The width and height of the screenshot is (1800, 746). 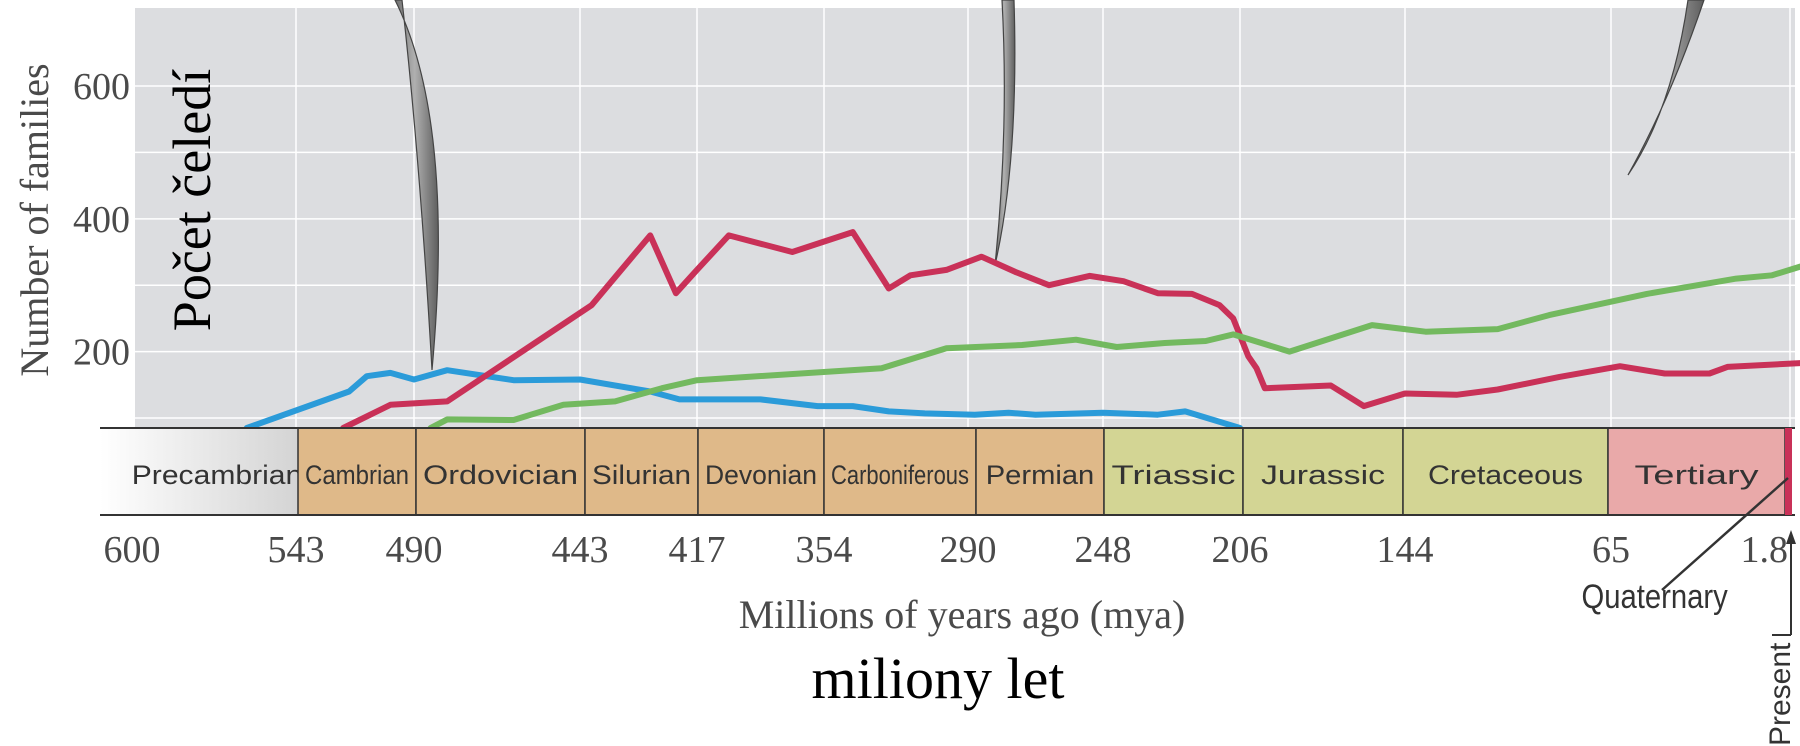 I want to click on period-carboniferous-label: Carboniferous, so click(x=900, y=475).